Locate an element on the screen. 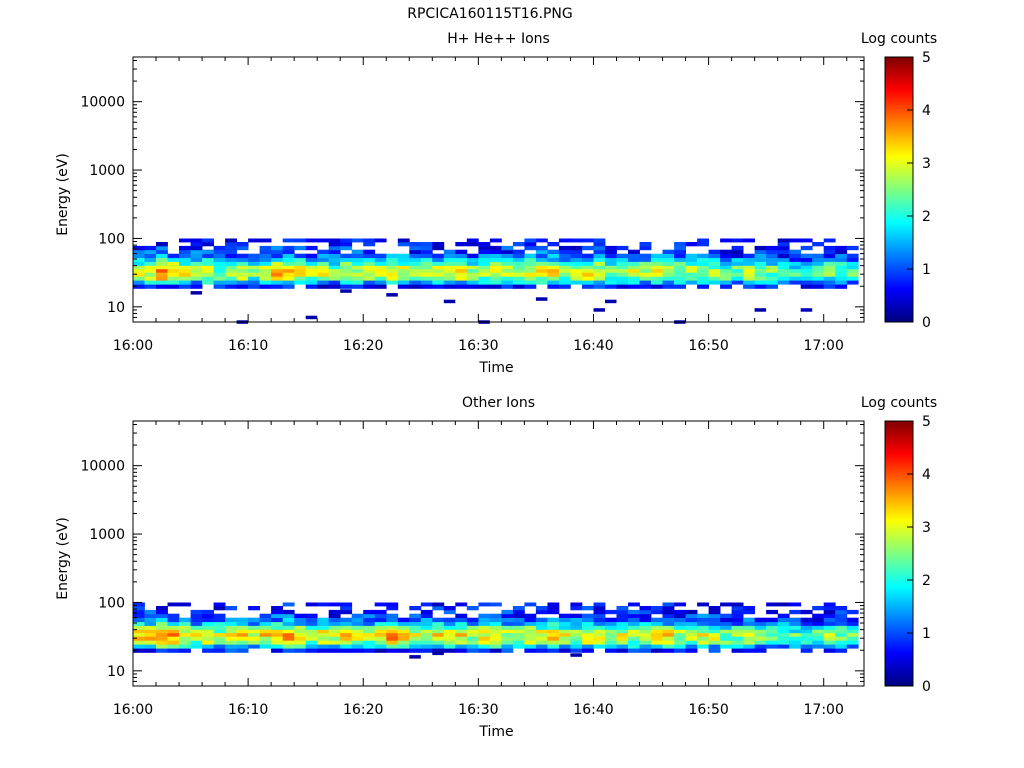 The image size is (1024, 768). x-tick-label: 16:10 is located at coordinates (248, 346).